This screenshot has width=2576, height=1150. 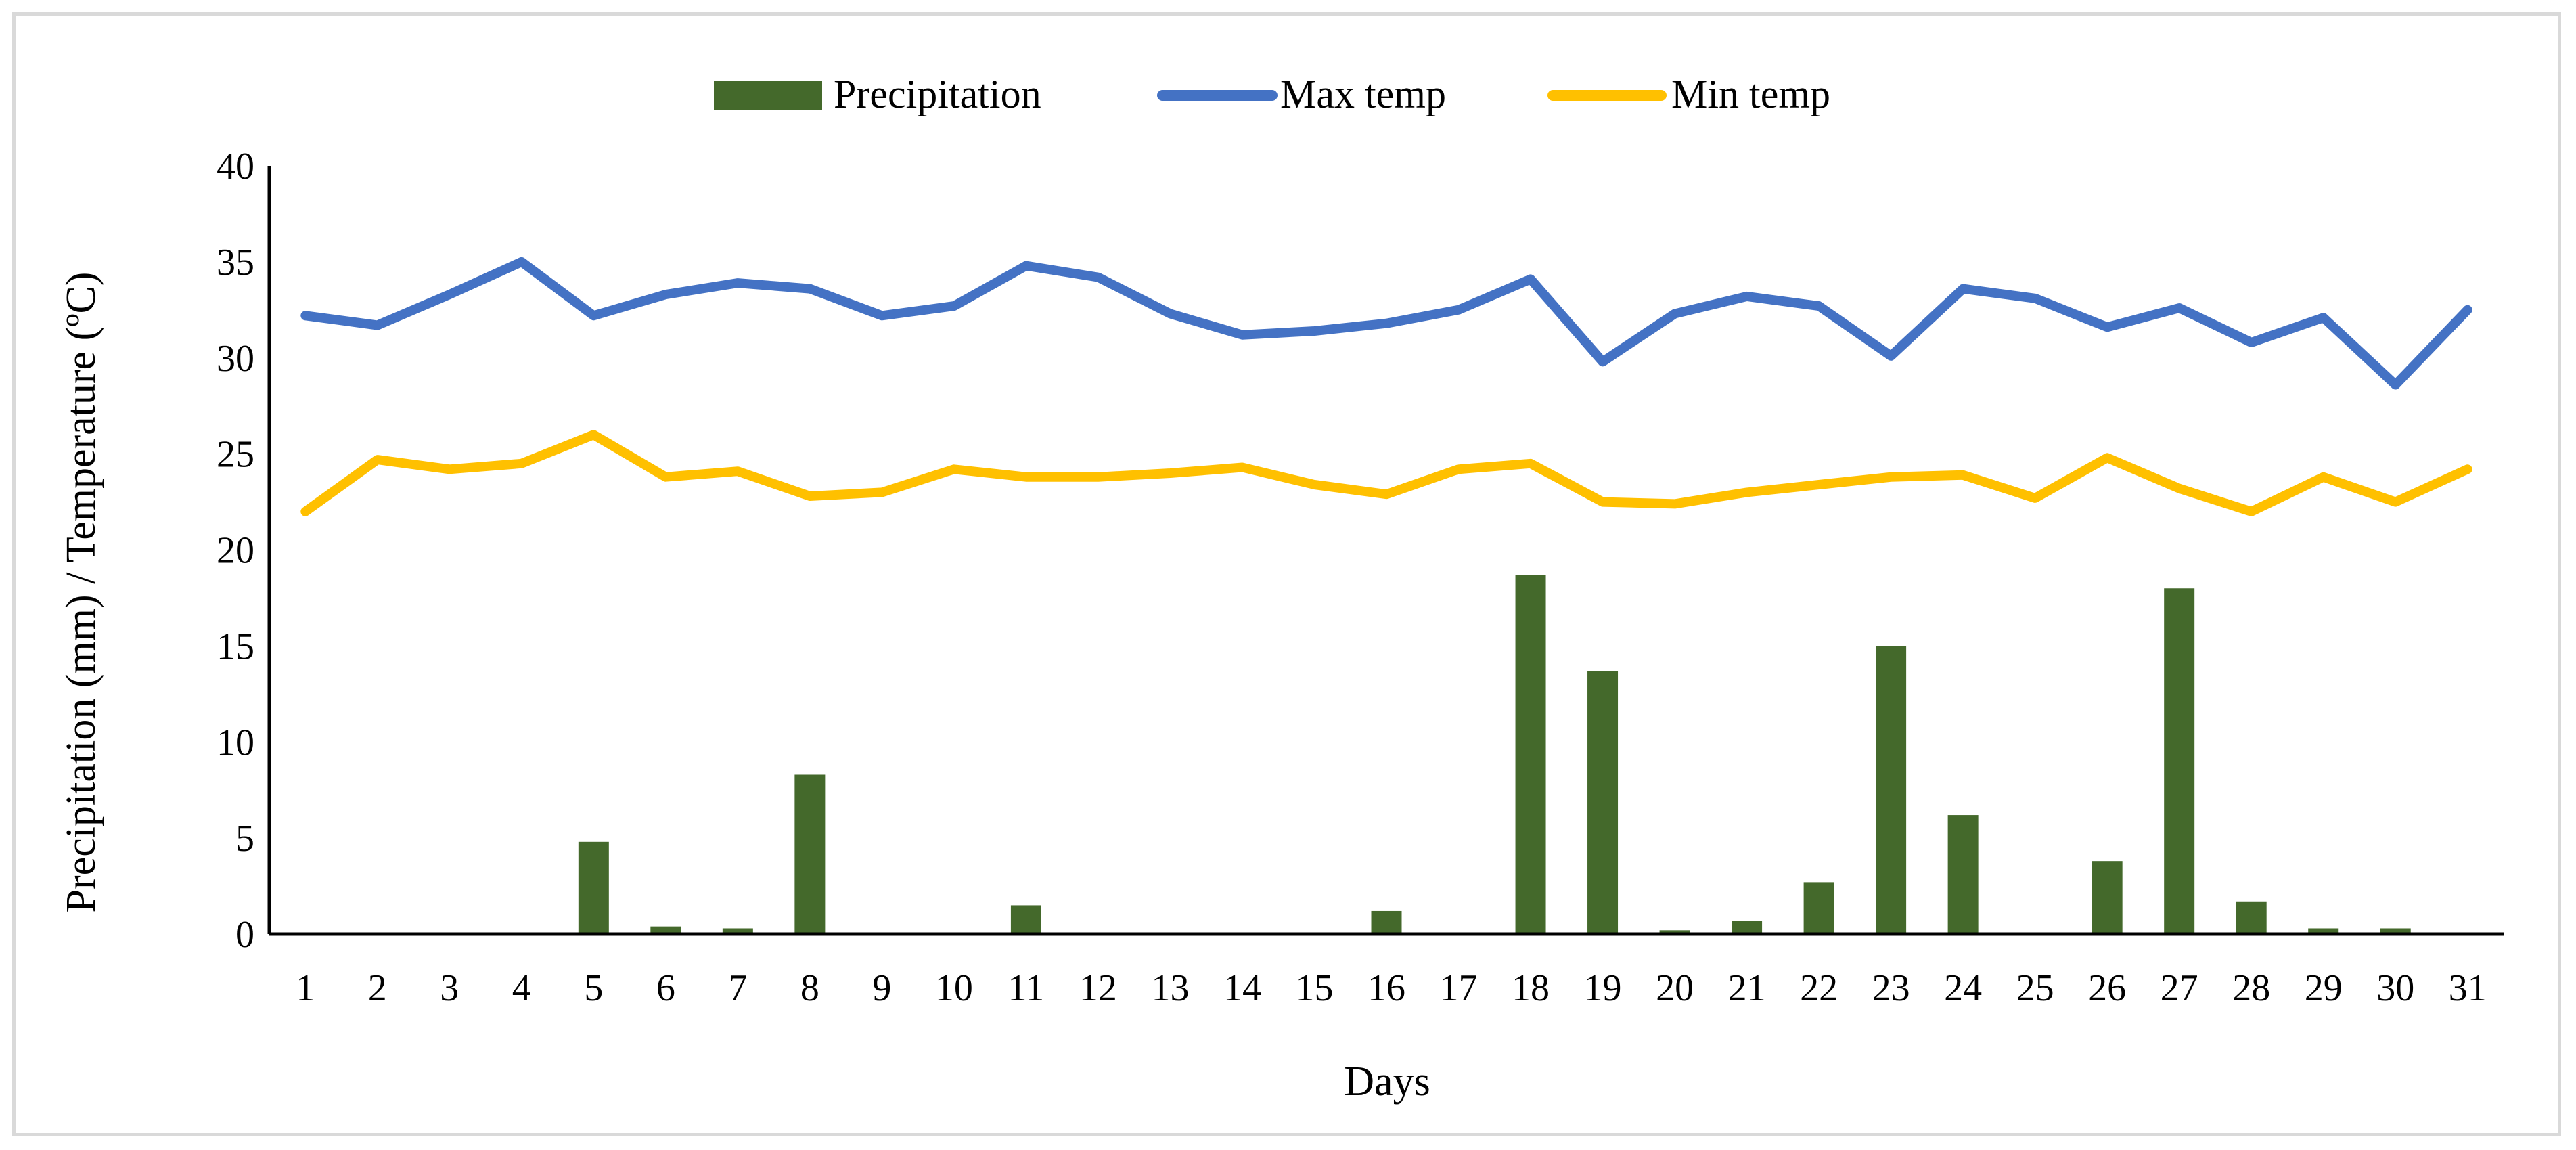 I want to click on x-tick-label: 11, so click(x=1026, y=988).